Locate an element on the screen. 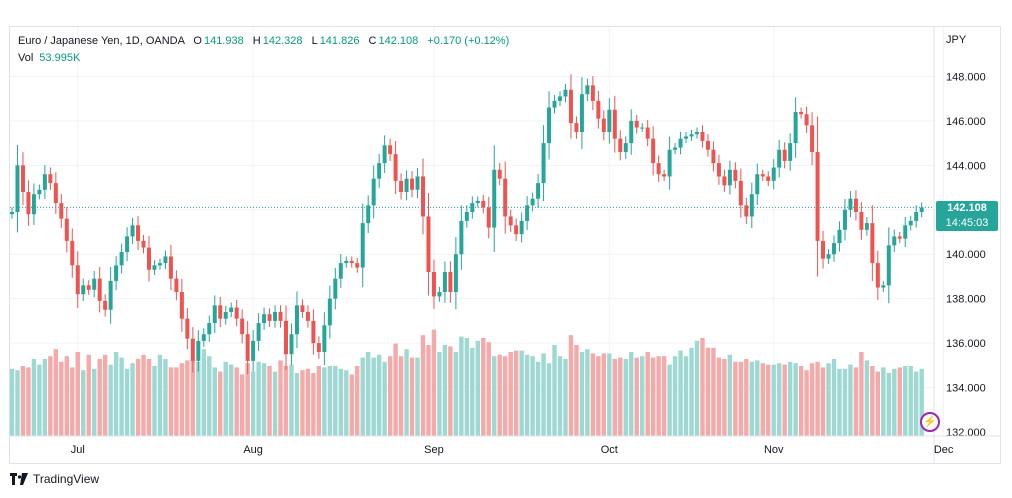 This screenshot has width=1012, height=498. last-price-tag: 142.108 is located at coordinates (967, 208).